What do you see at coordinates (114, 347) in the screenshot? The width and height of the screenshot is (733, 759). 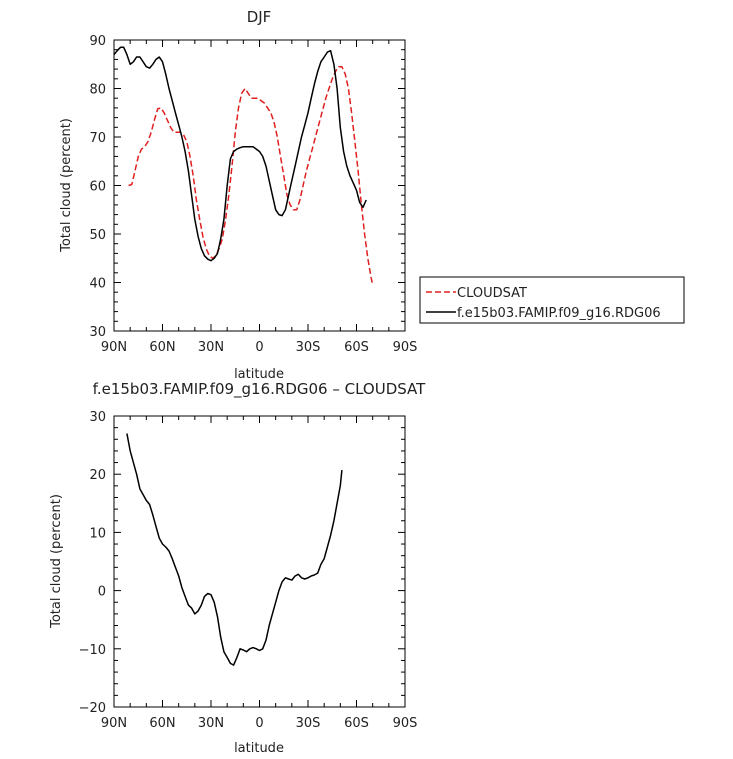 I see `top-x-tick-label: 90N` at bounding box center [114, 347].